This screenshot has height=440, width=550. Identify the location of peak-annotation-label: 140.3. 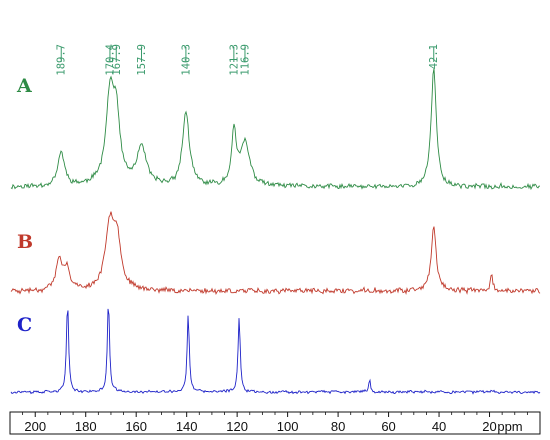
(186, 60).